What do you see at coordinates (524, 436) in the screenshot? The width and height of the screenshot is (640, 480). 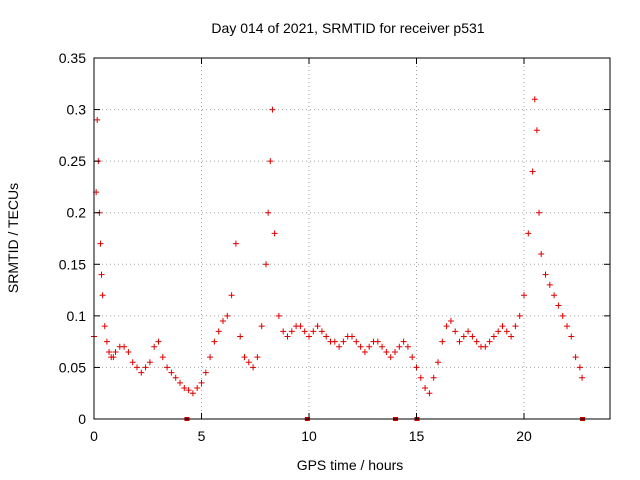 I see `x-tick-label: 20` at bounding box center [524, 436].